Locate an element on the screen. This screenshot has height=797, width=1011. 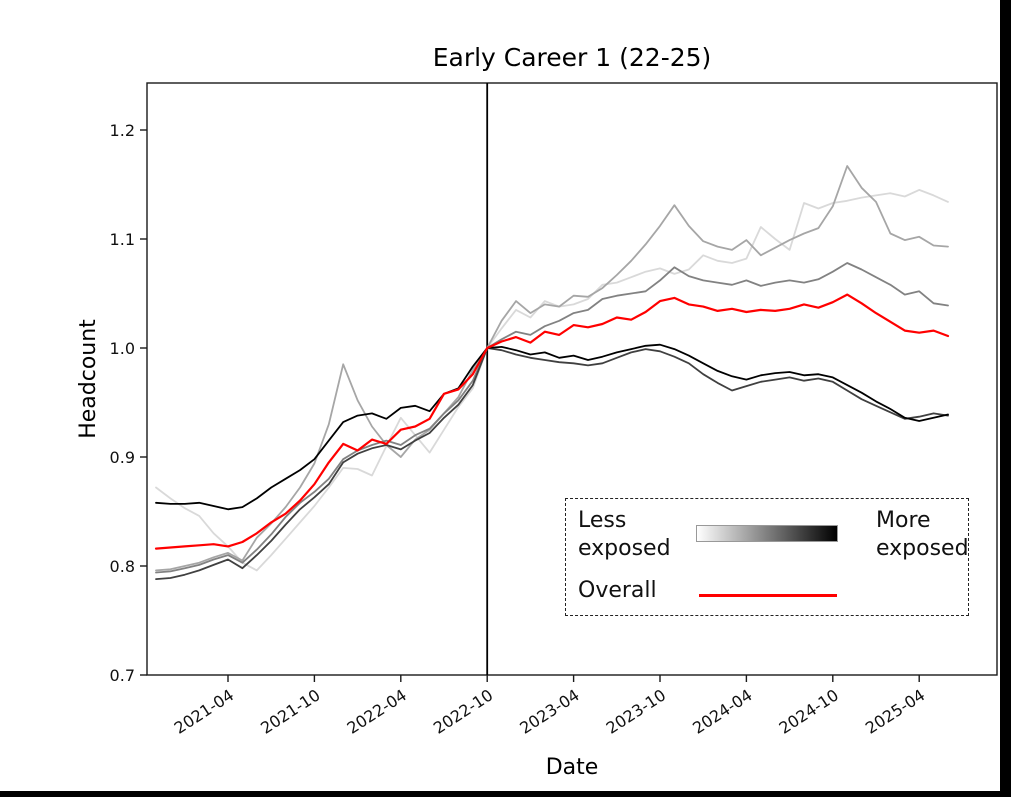
x-tick-label: 2024-04 is located at coordinates (722, 711).